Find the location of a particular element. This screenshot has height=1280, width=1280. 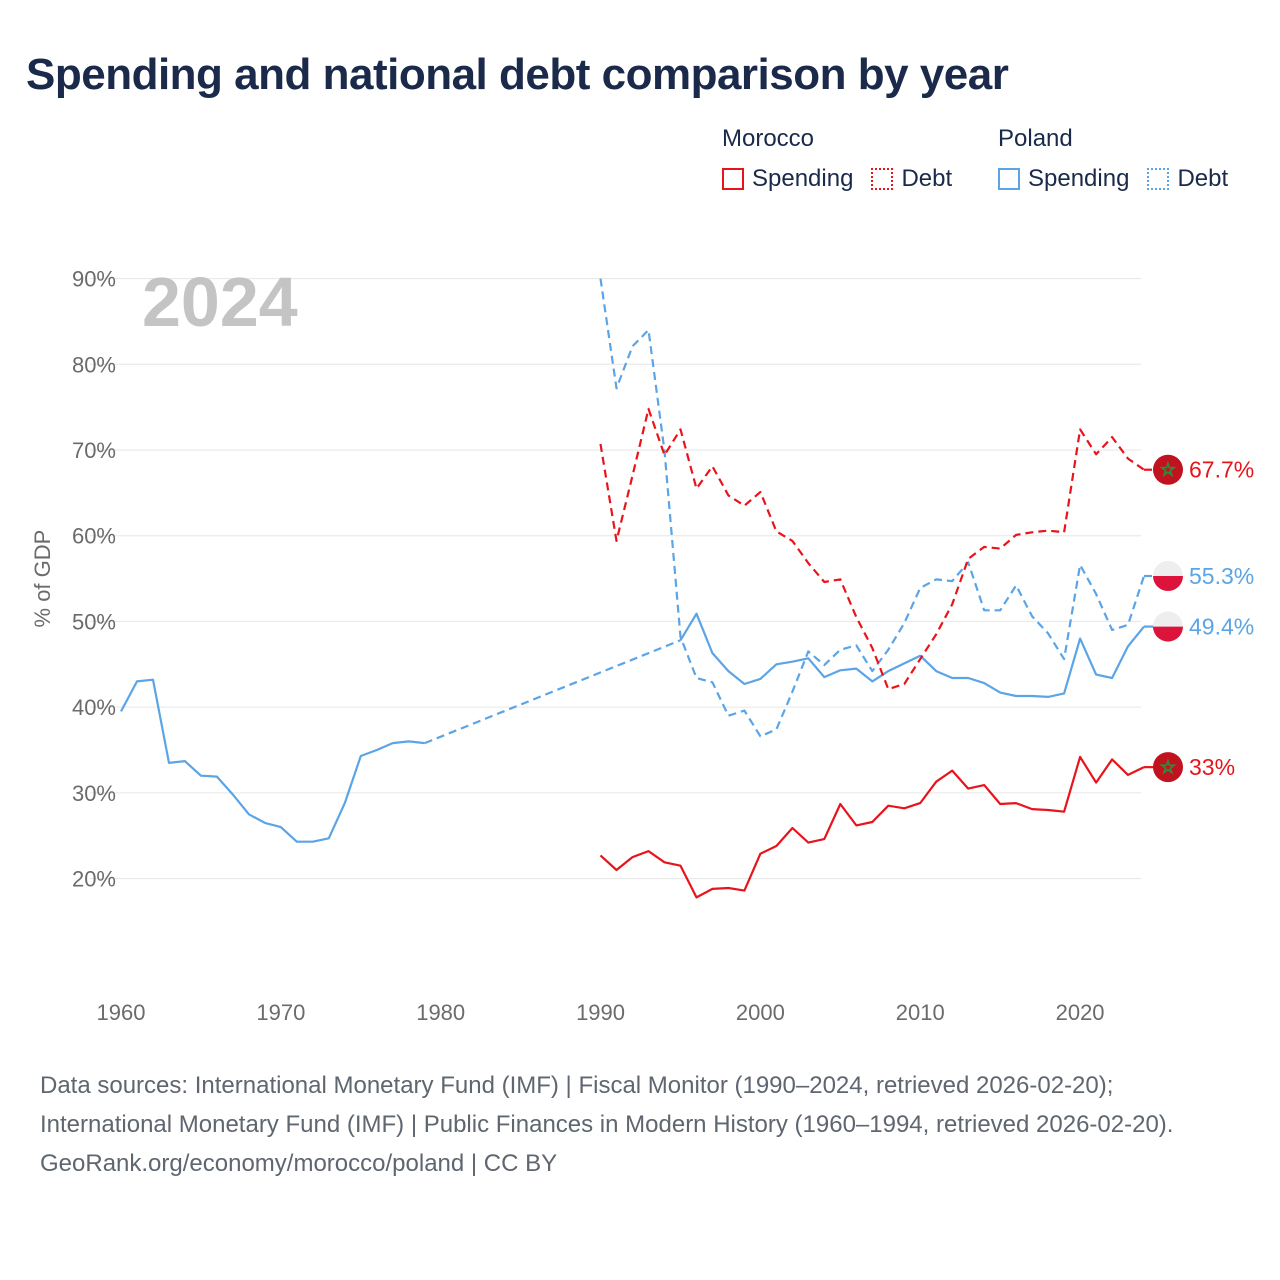

legend-item-morocco-spending: Spending is located at coordinates (787, 179).